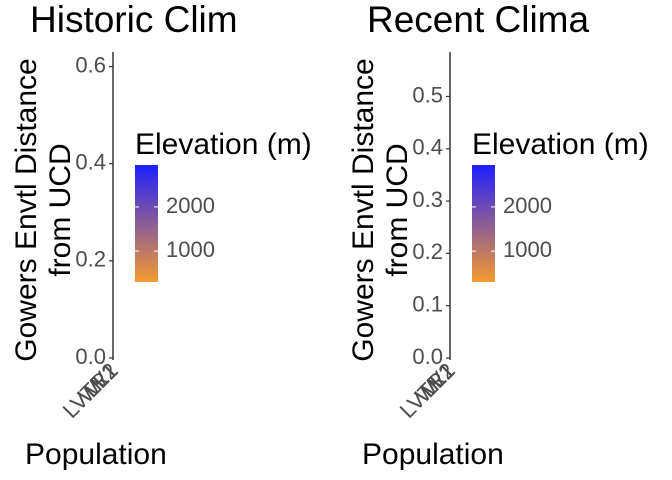 The height and width of the screenshot is (480, 672). I want to click on chart-title: Historic Clim, so click(134, 20).